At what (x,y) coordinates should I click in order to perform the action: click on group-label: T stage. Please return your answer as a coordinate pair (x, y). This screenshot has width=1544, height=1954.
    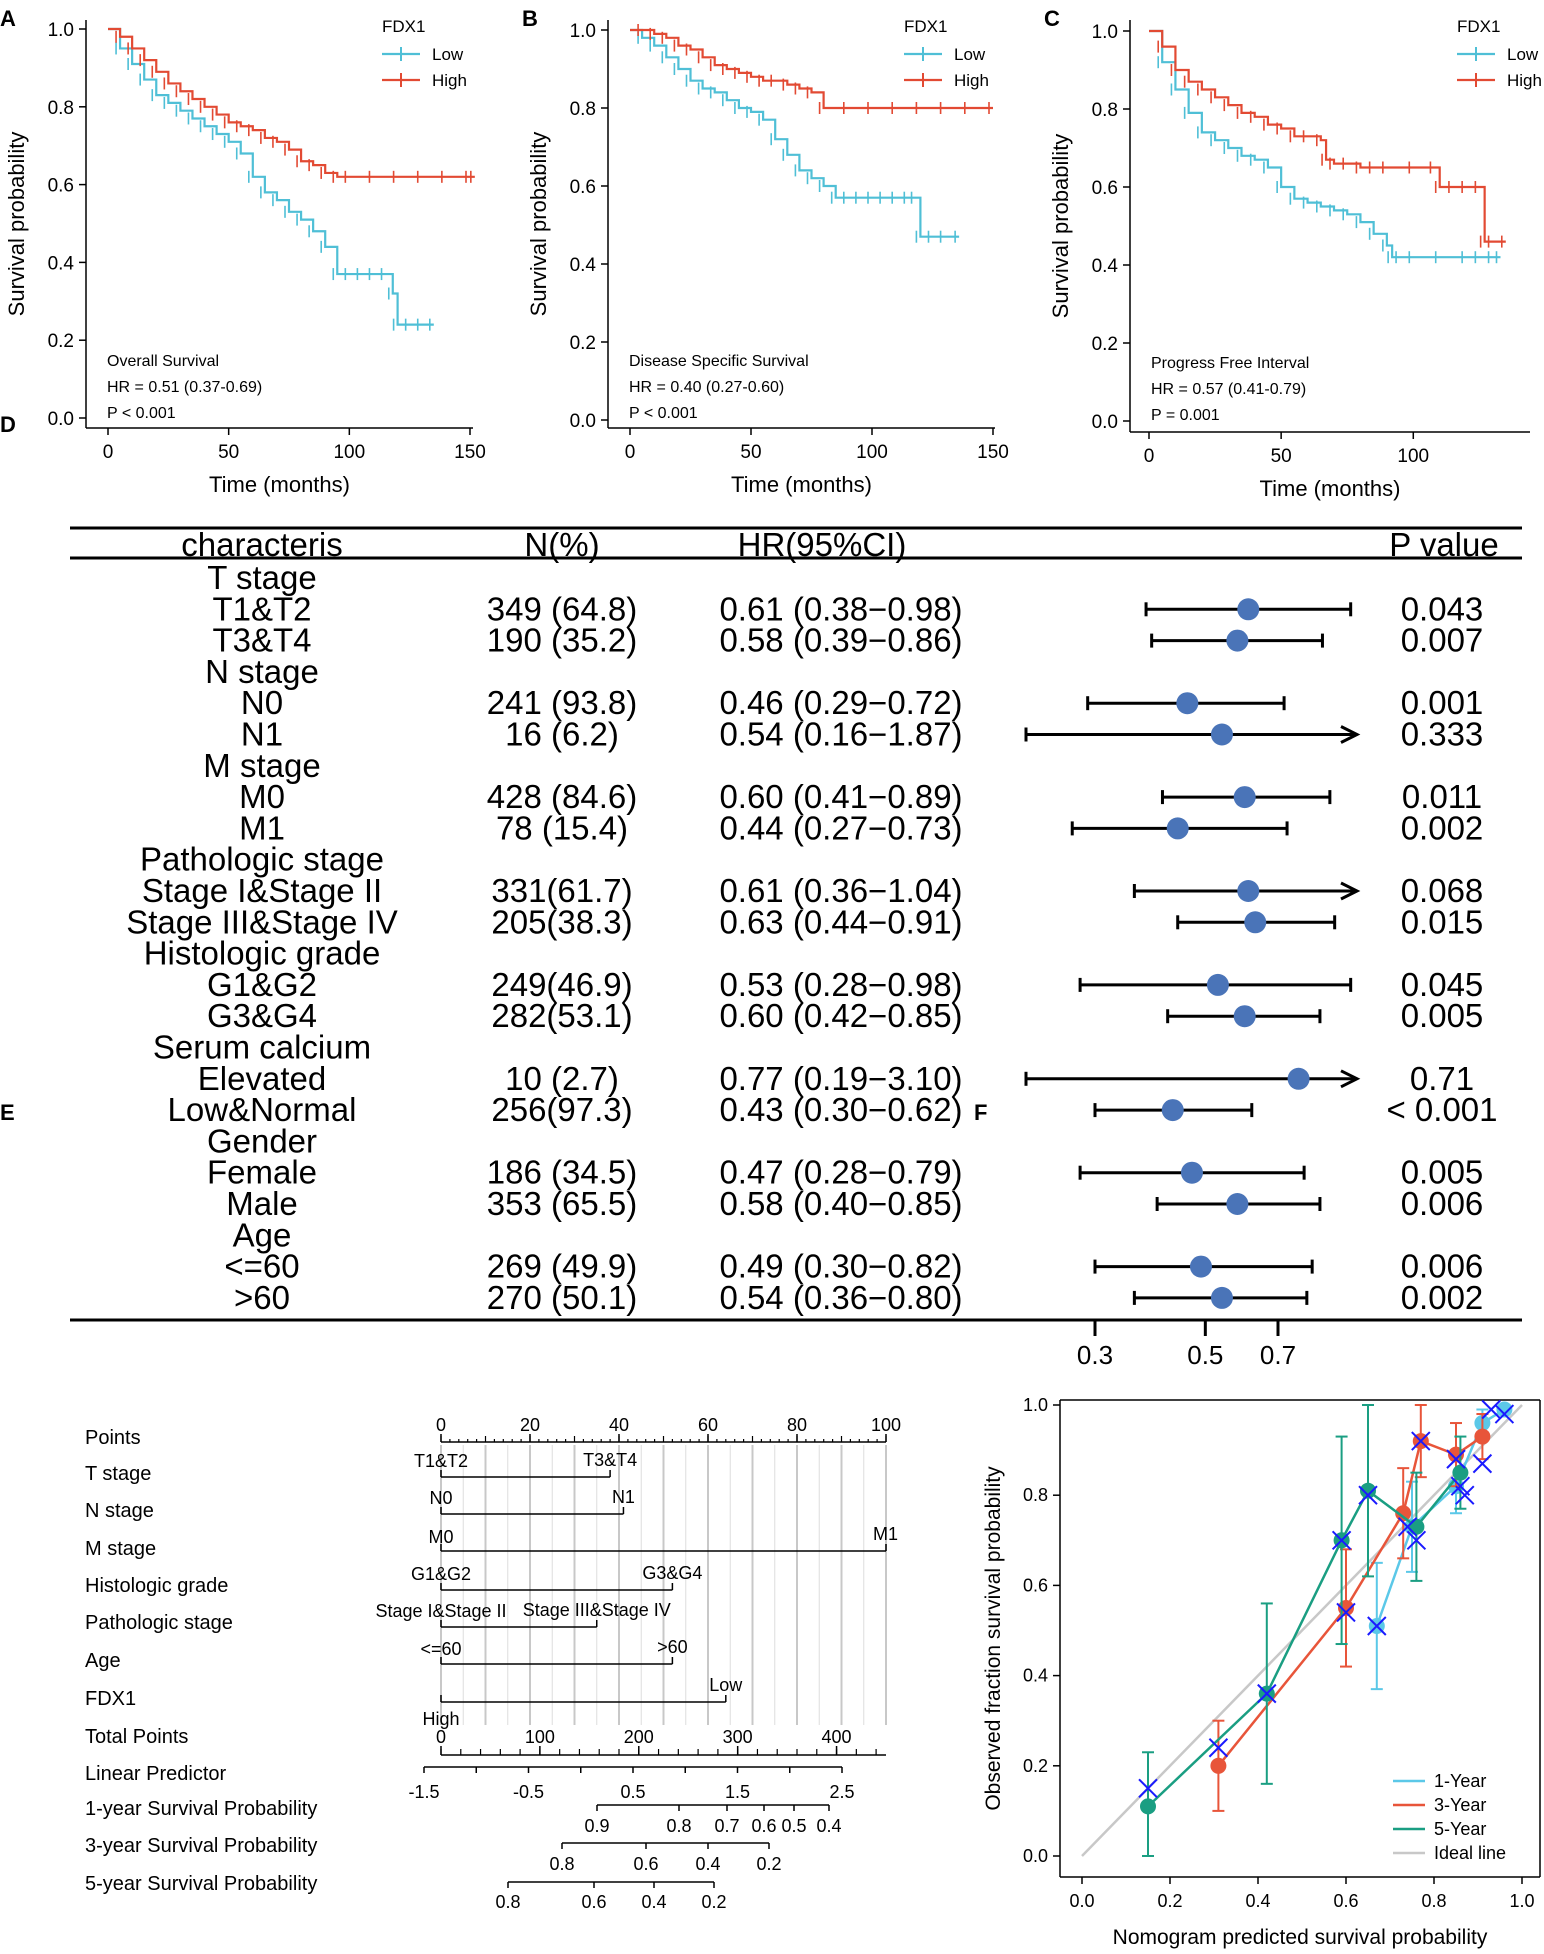
    Looking at the image, I should click on (261, 577).